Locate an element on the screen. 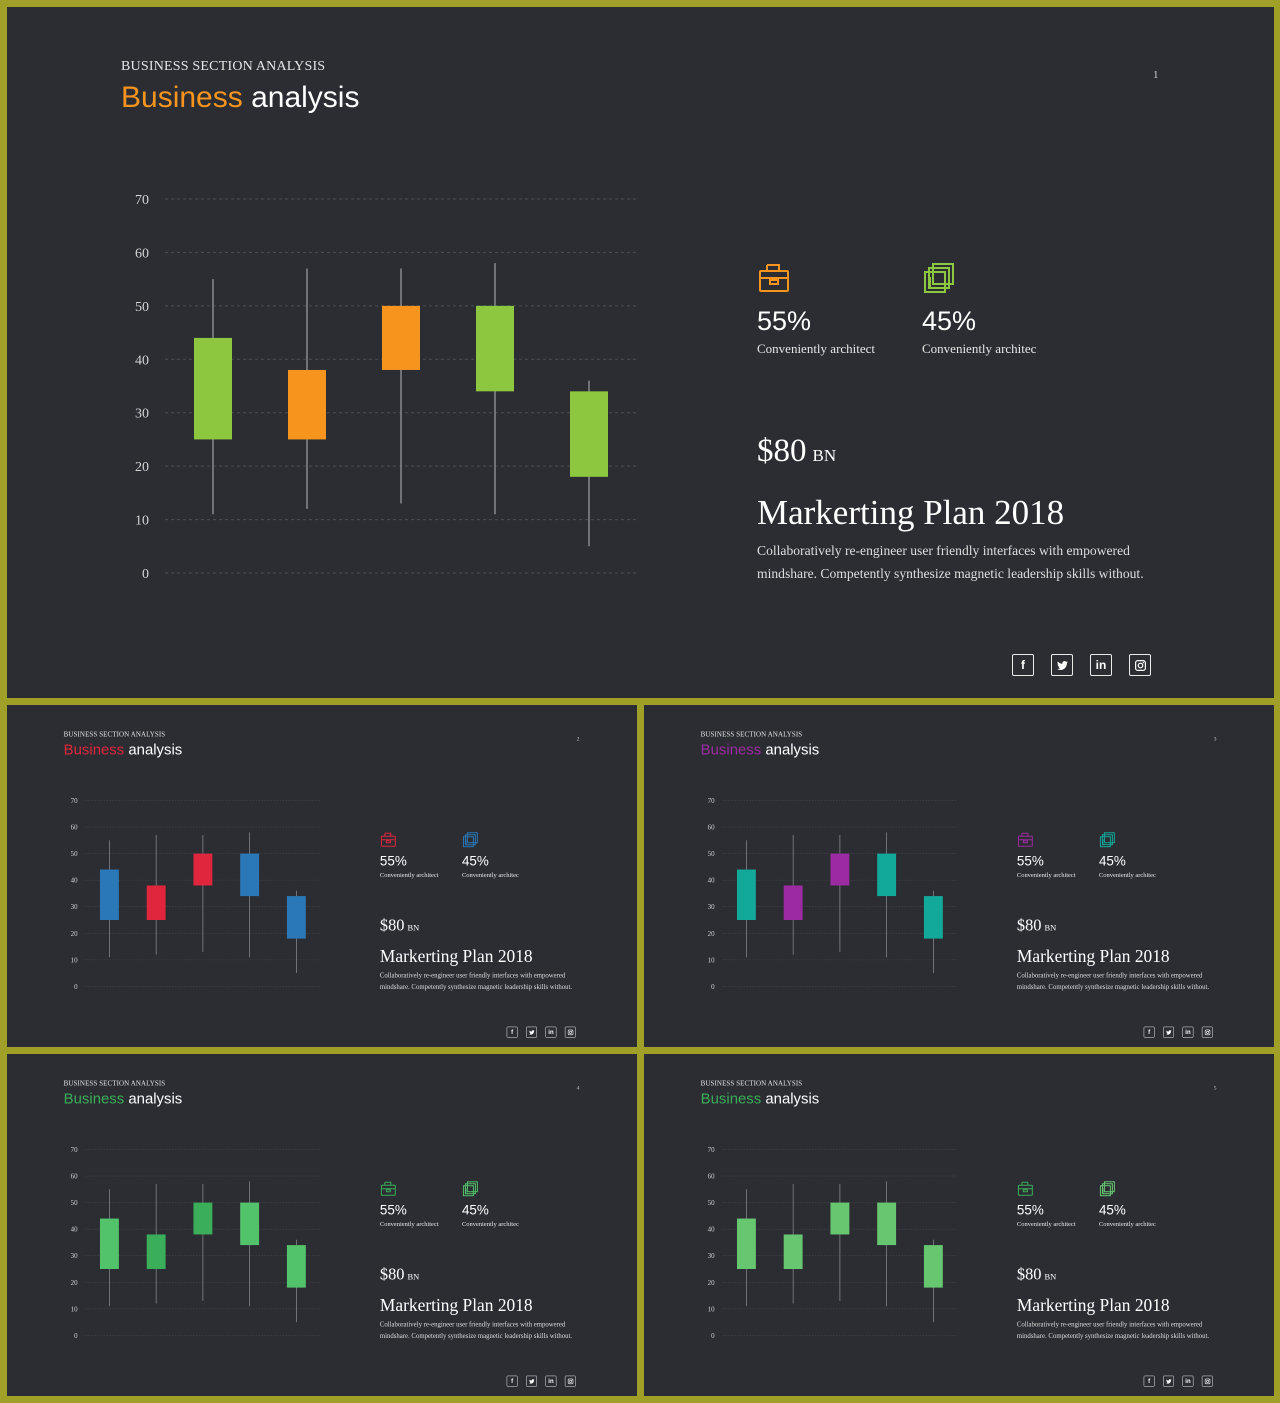 Image resolution: width=1280 pixels, height=1403 pixels. section-kicker: BUSINESS SECTION ANALYSIS is located at coordinates (114, 734).